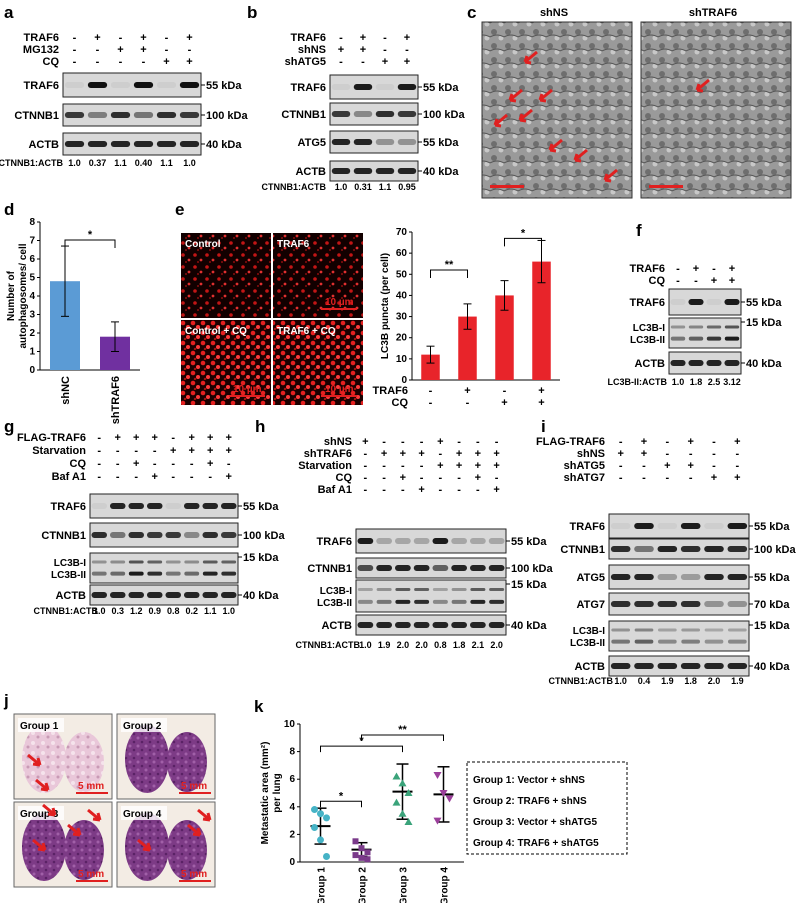 Image resolution: width=800 pixels, height=908 pixels. I want to click on significance-bracket, so click(90, 243).